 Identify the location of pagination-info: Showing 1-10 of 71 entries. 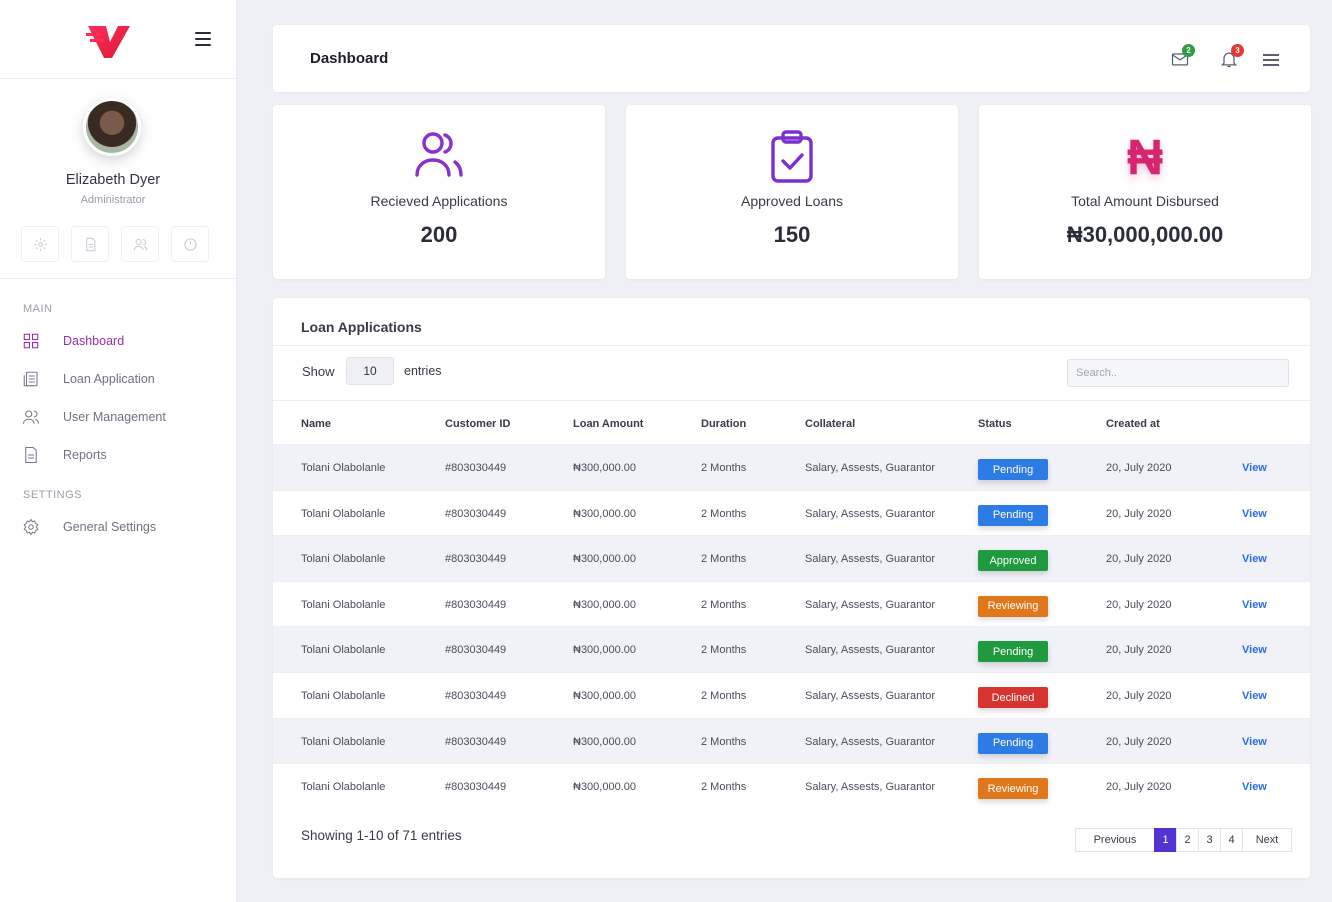
(381, 835).